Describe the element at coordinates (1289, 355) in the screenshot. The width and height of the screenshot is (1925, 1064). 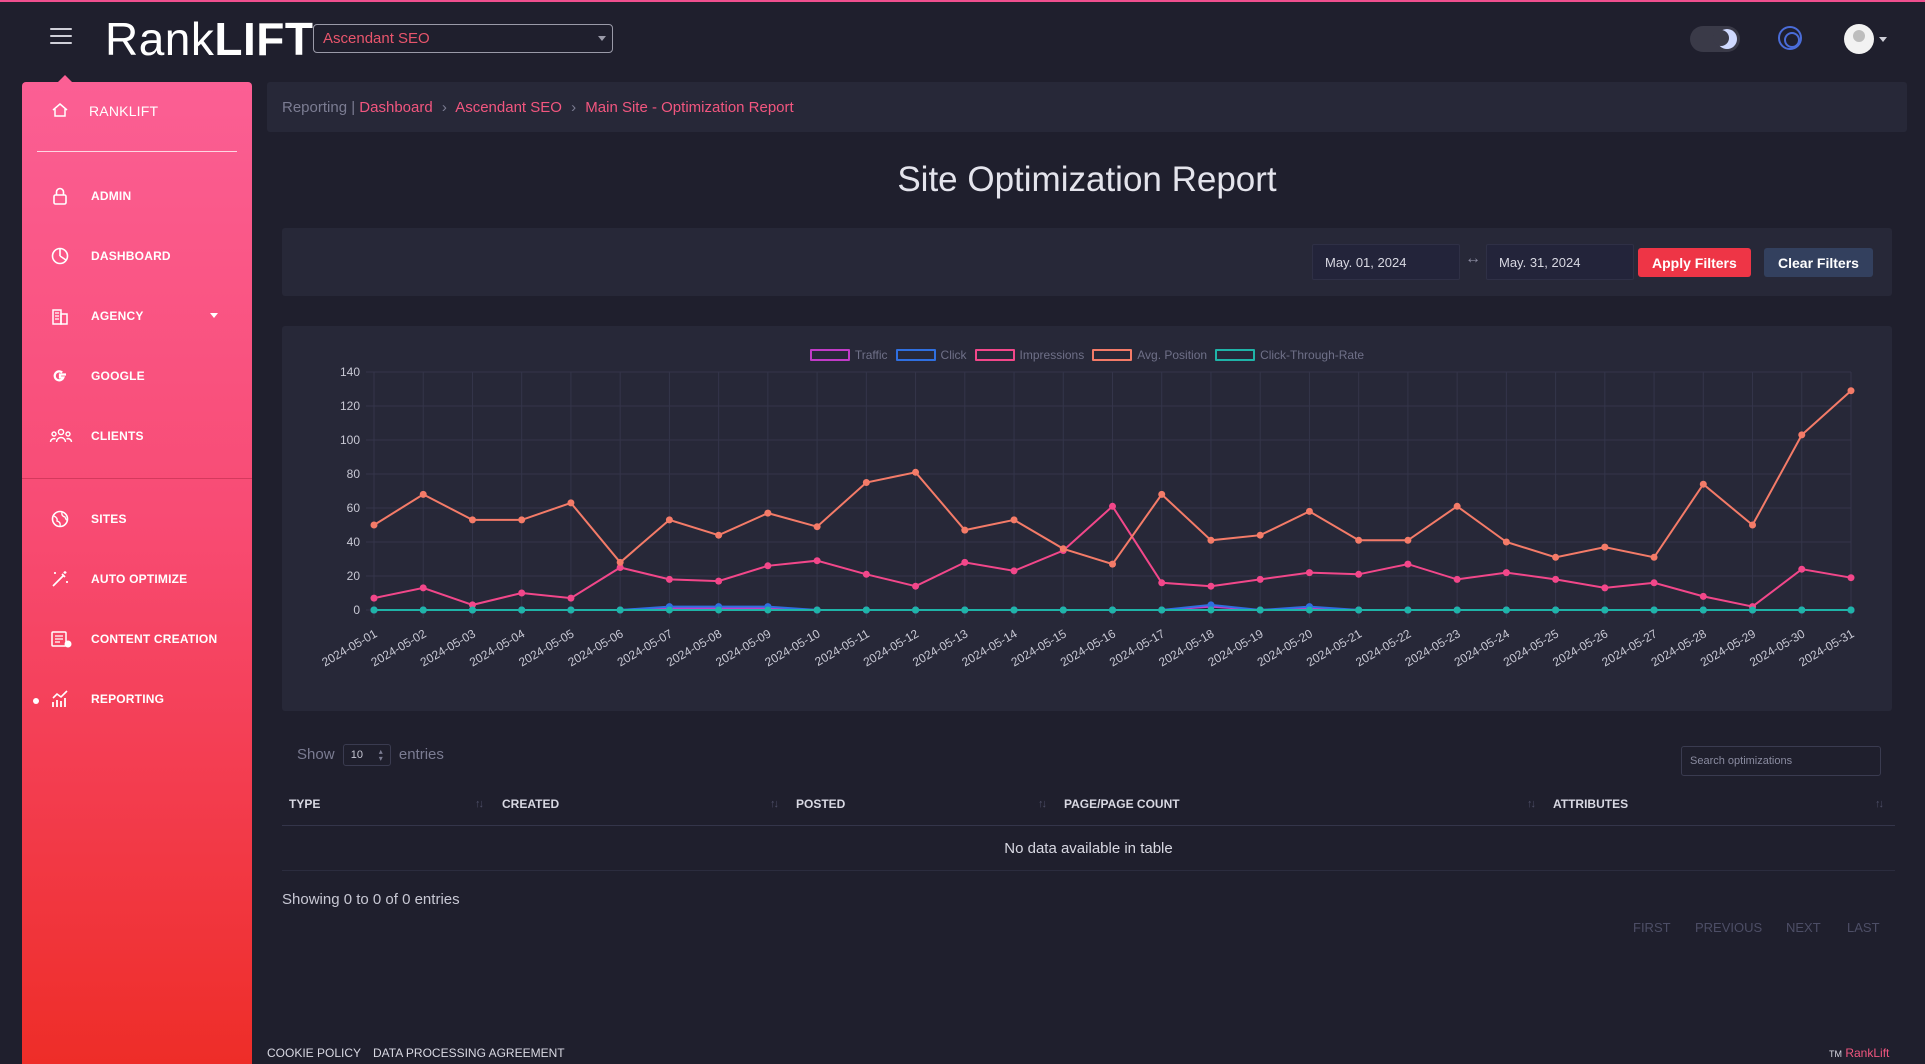
I see `legend-item: Click-Through-Rate` at that location.